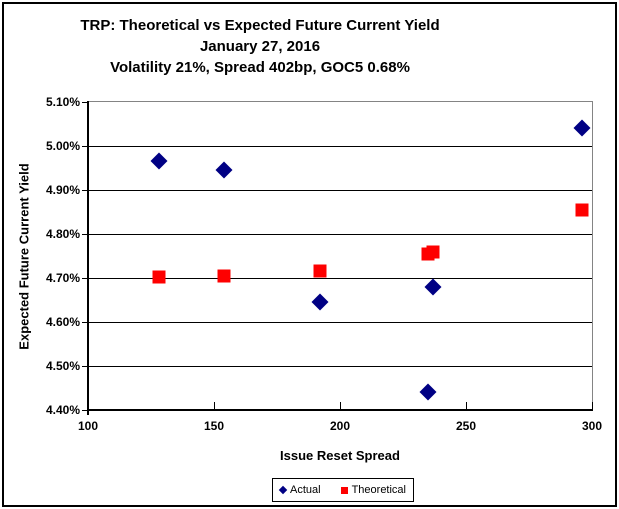 The width and height of the screenshot is (619, 509). What do you see at coordinates (62, 146) in the screenshot?
I see `y-tick-label: 5.00%` at bounding box center [62, 146].